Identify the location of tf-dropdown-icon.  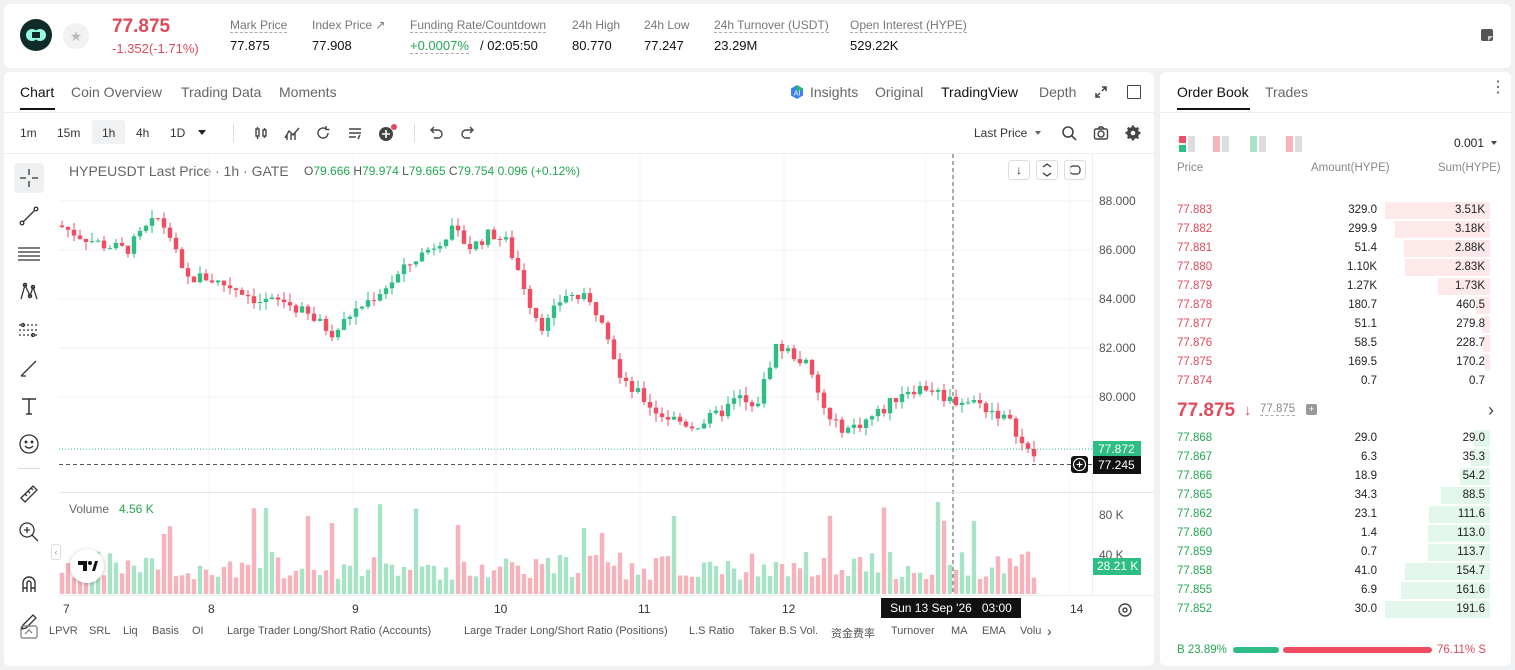
(202, 132).